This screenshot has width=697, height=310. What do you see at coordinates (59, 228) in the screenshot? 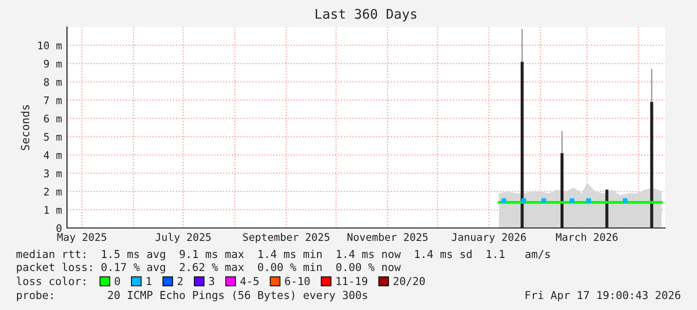
I see `y-tick-label: 0` at bounding box center [59, 228].